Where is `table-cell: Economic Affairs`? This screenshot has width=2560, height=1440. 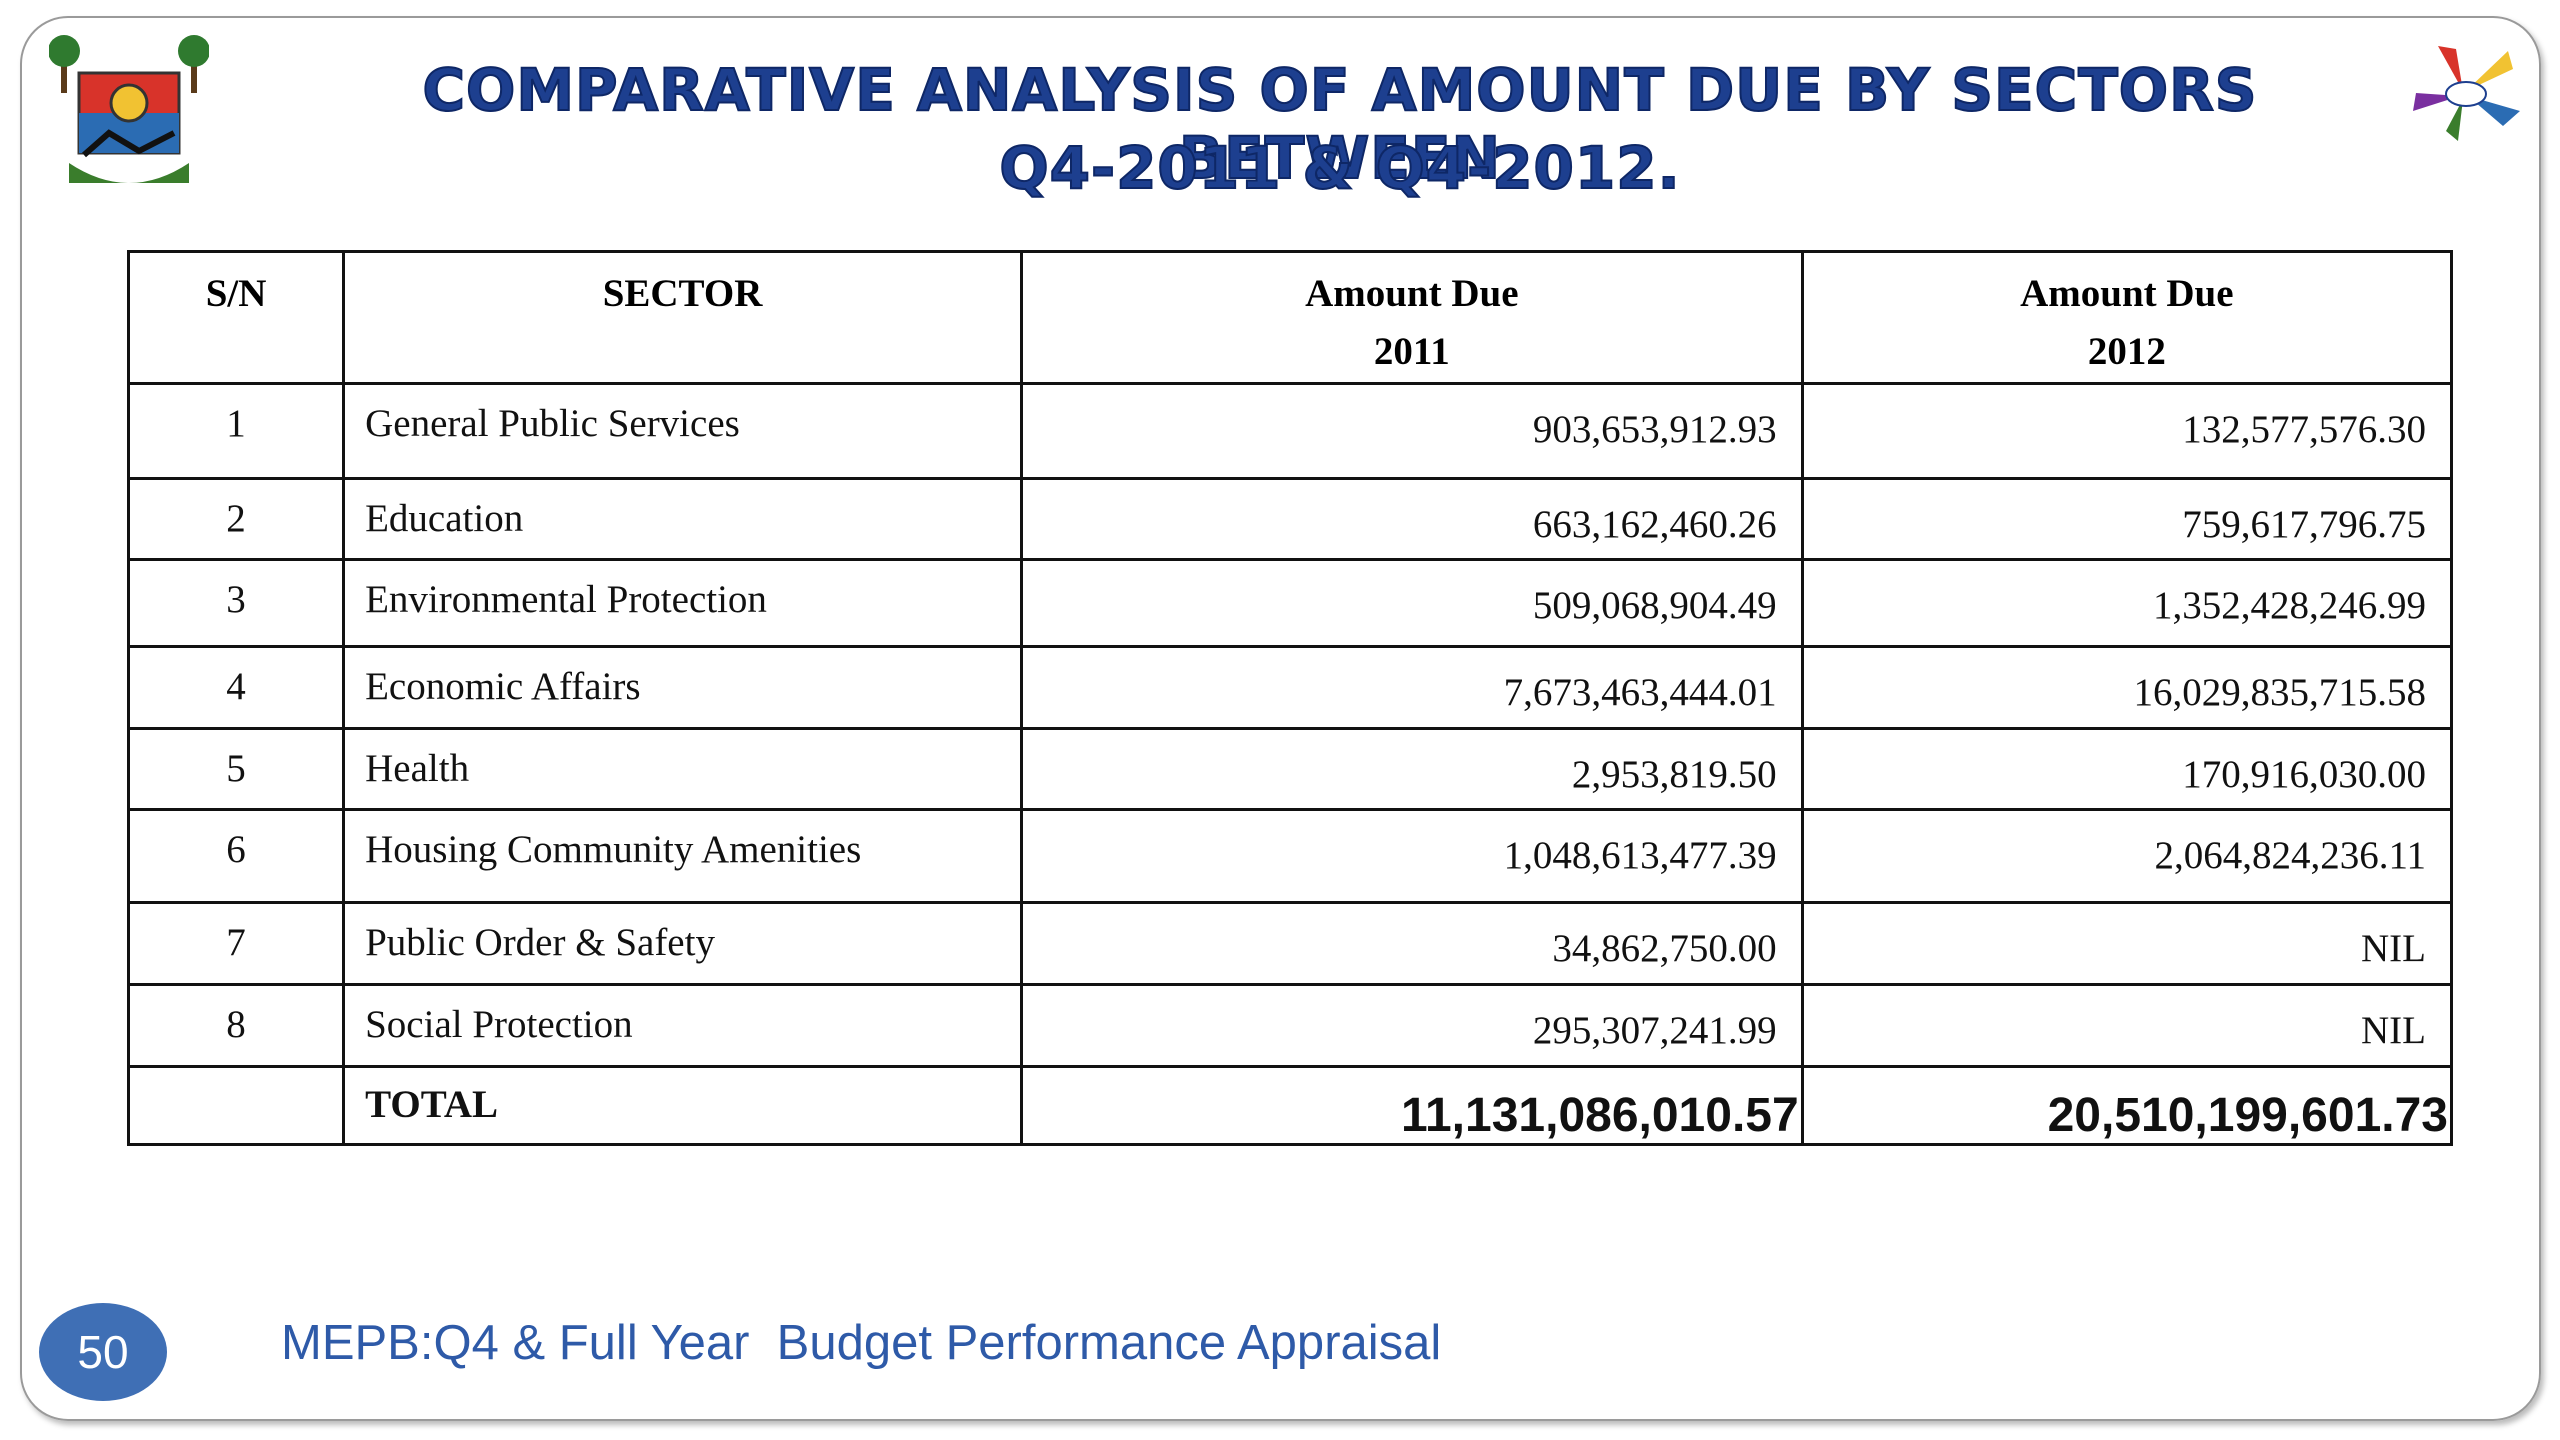
table-cell: Economic Affairs is located at coordinates (682, 687).